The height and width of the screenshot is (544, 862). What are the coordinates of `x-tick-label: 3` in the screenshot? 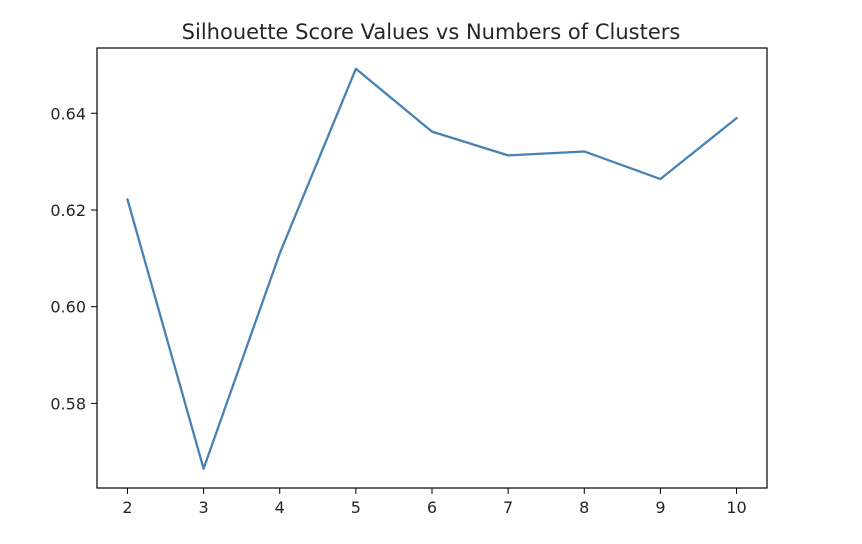 It's located at (203, 507).